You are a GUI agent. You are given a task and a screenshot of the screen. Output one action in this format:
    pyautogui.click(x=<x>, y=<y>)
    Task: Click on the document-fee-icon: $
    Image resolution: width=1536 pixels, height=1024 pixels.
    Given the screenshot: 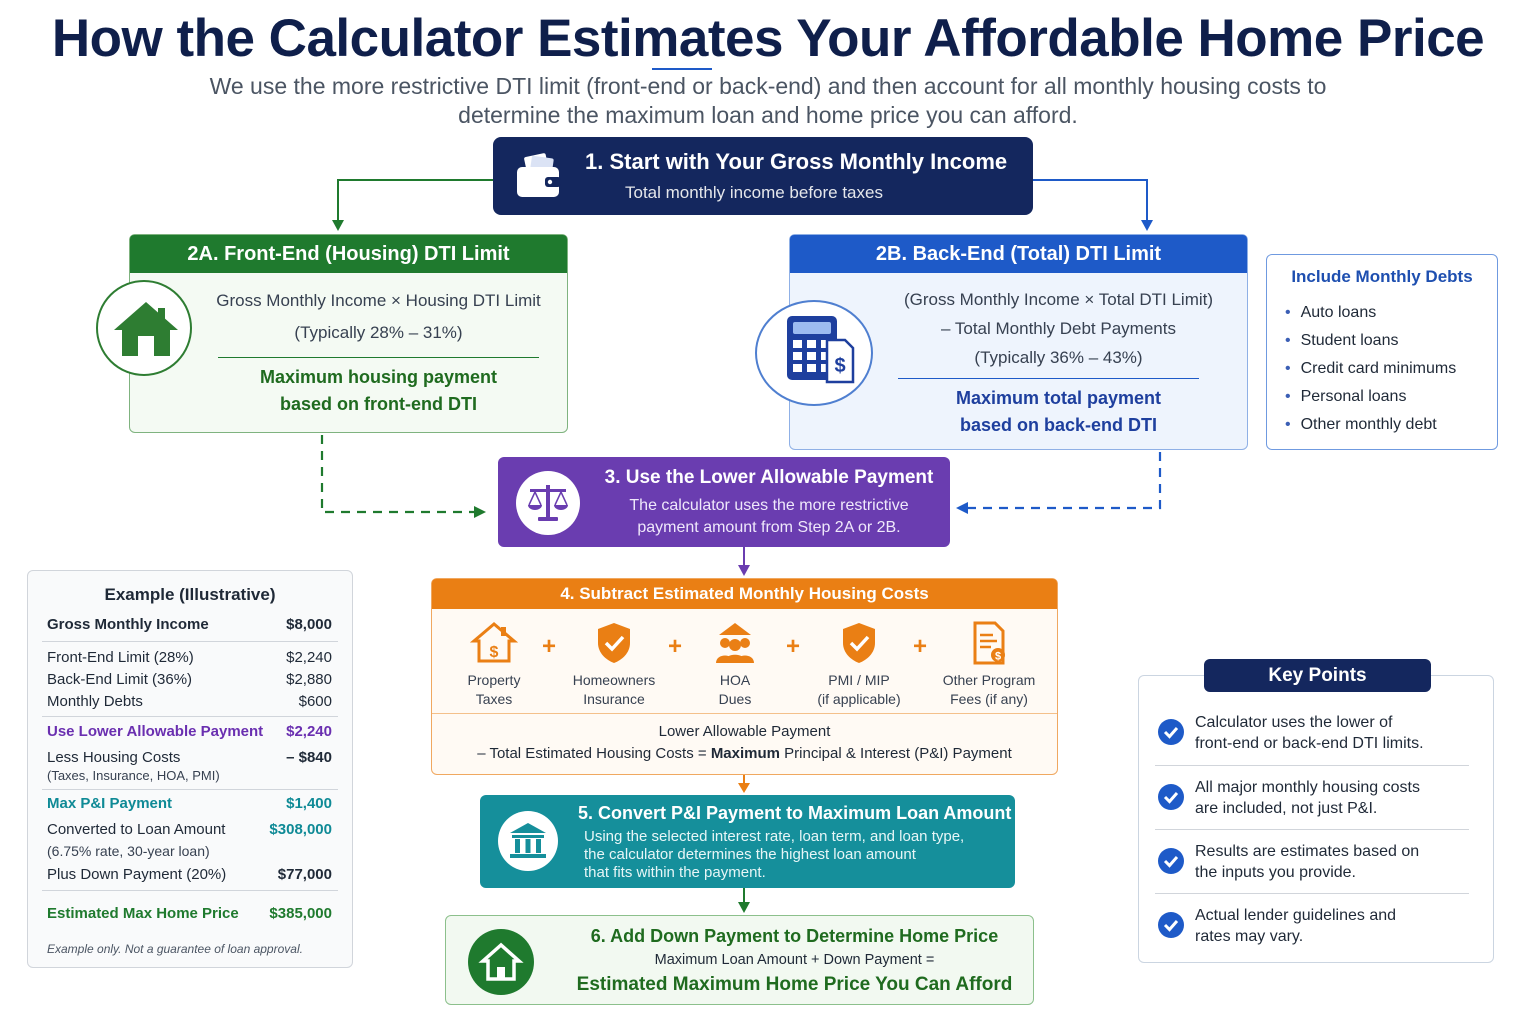 What is the action you would take?
    pyautogui.click(x=989, y=643)
    